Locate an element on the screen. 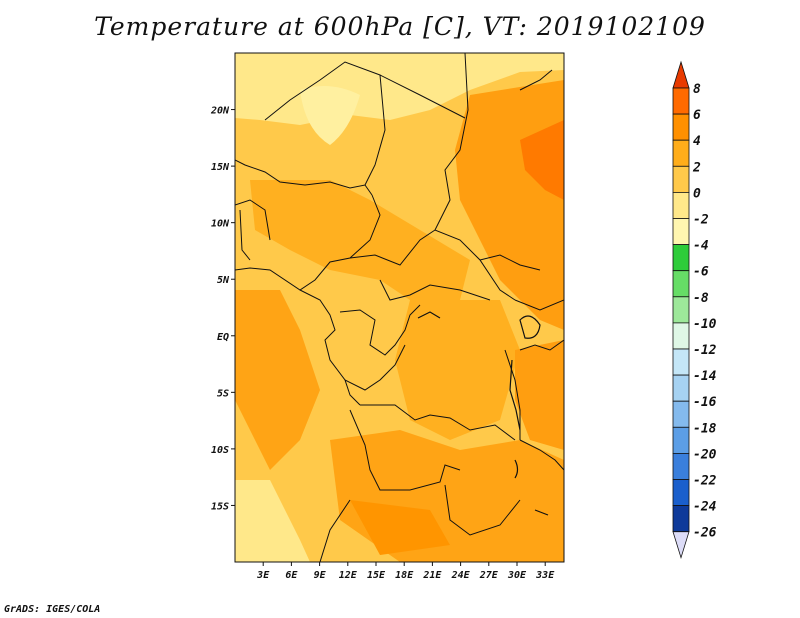 The width and height of the screenshot is (800, 618). field-central-warm is located at coordinates (360, 240).